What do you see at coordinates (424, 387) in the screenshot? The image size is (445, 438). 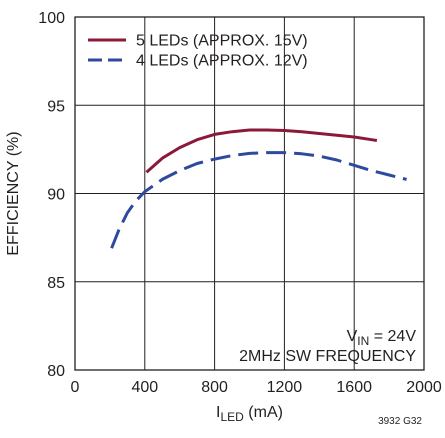 I see `x-tick-label: 2000` at bounding box center [424, 387].